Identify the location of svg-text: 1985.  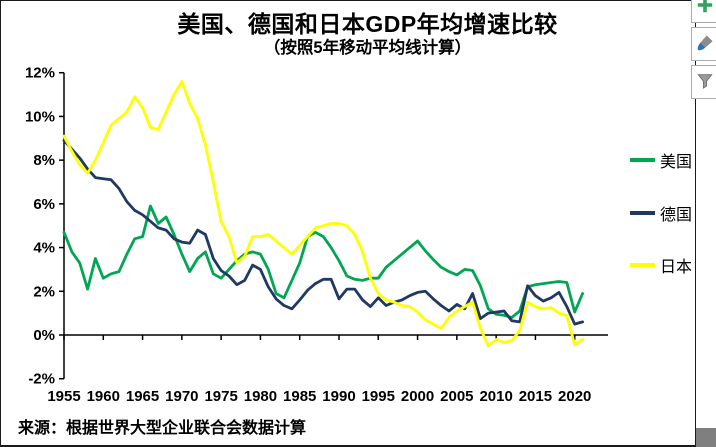
(299, 396).